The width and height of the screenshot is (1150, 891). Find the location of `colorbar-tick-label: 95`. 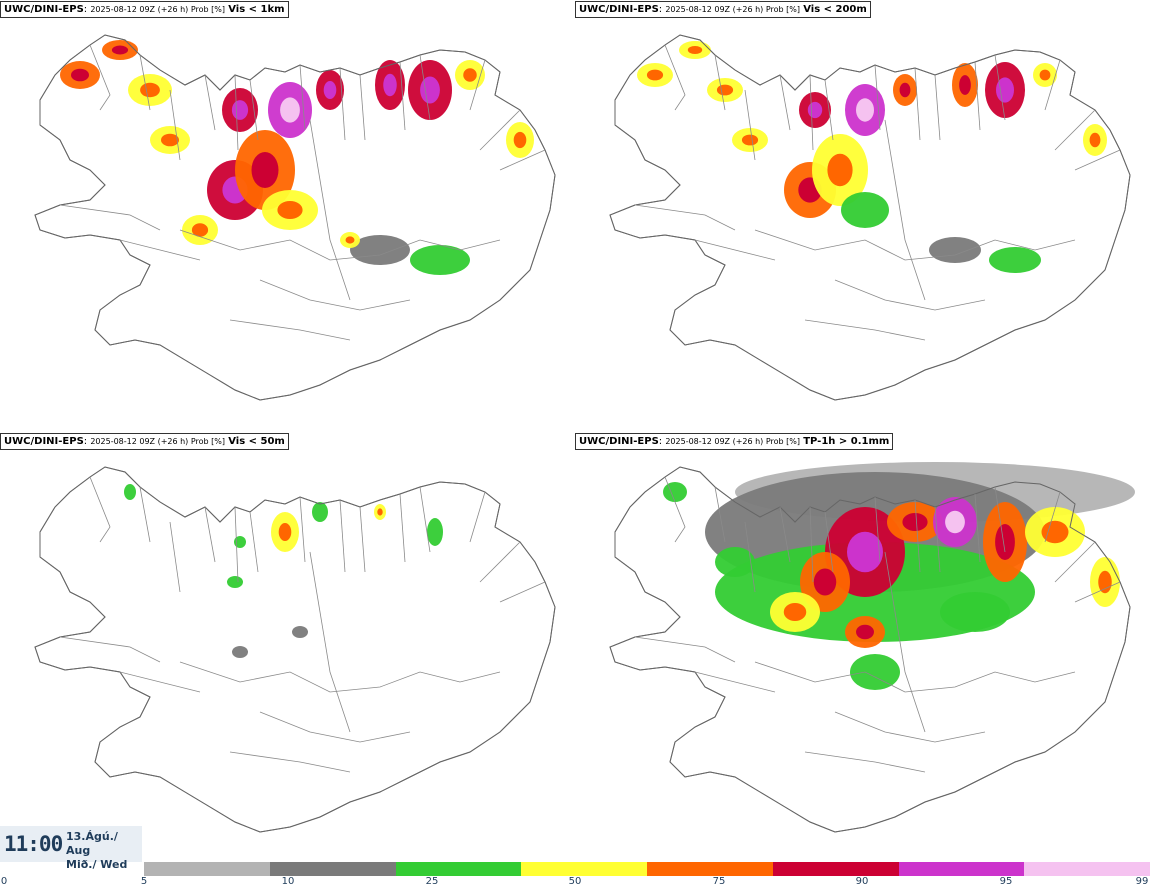

colorbar-tick-label: 95 is located at coordinates (1006, 881).